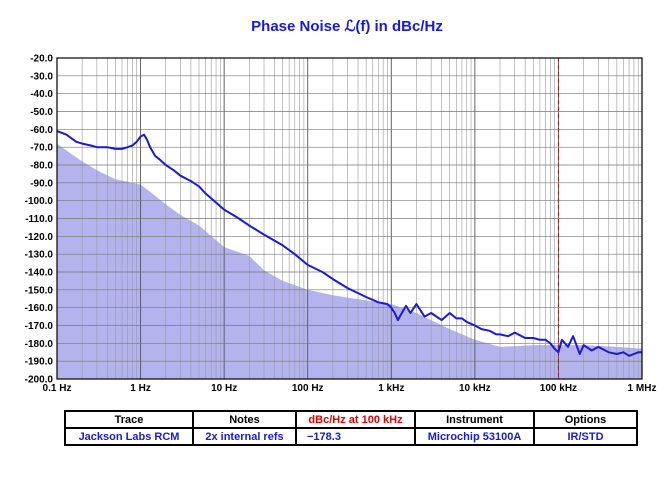 The image size is (670, 480). What do you see at coordinates (585, 419) in the screenshot?
I see `header-options: Options` at bounding box center [585, 419].